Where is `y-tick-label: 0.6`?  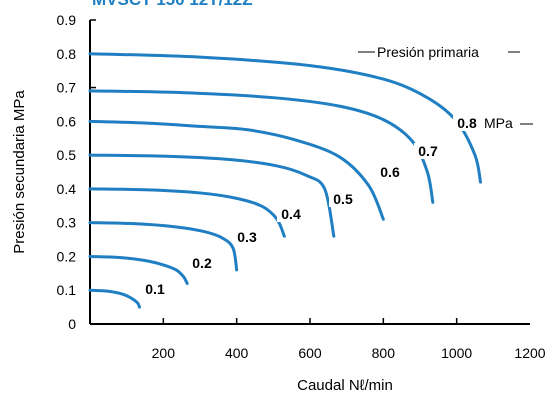 y-tick-label: 0.6 is located at coordinates (67, 121).